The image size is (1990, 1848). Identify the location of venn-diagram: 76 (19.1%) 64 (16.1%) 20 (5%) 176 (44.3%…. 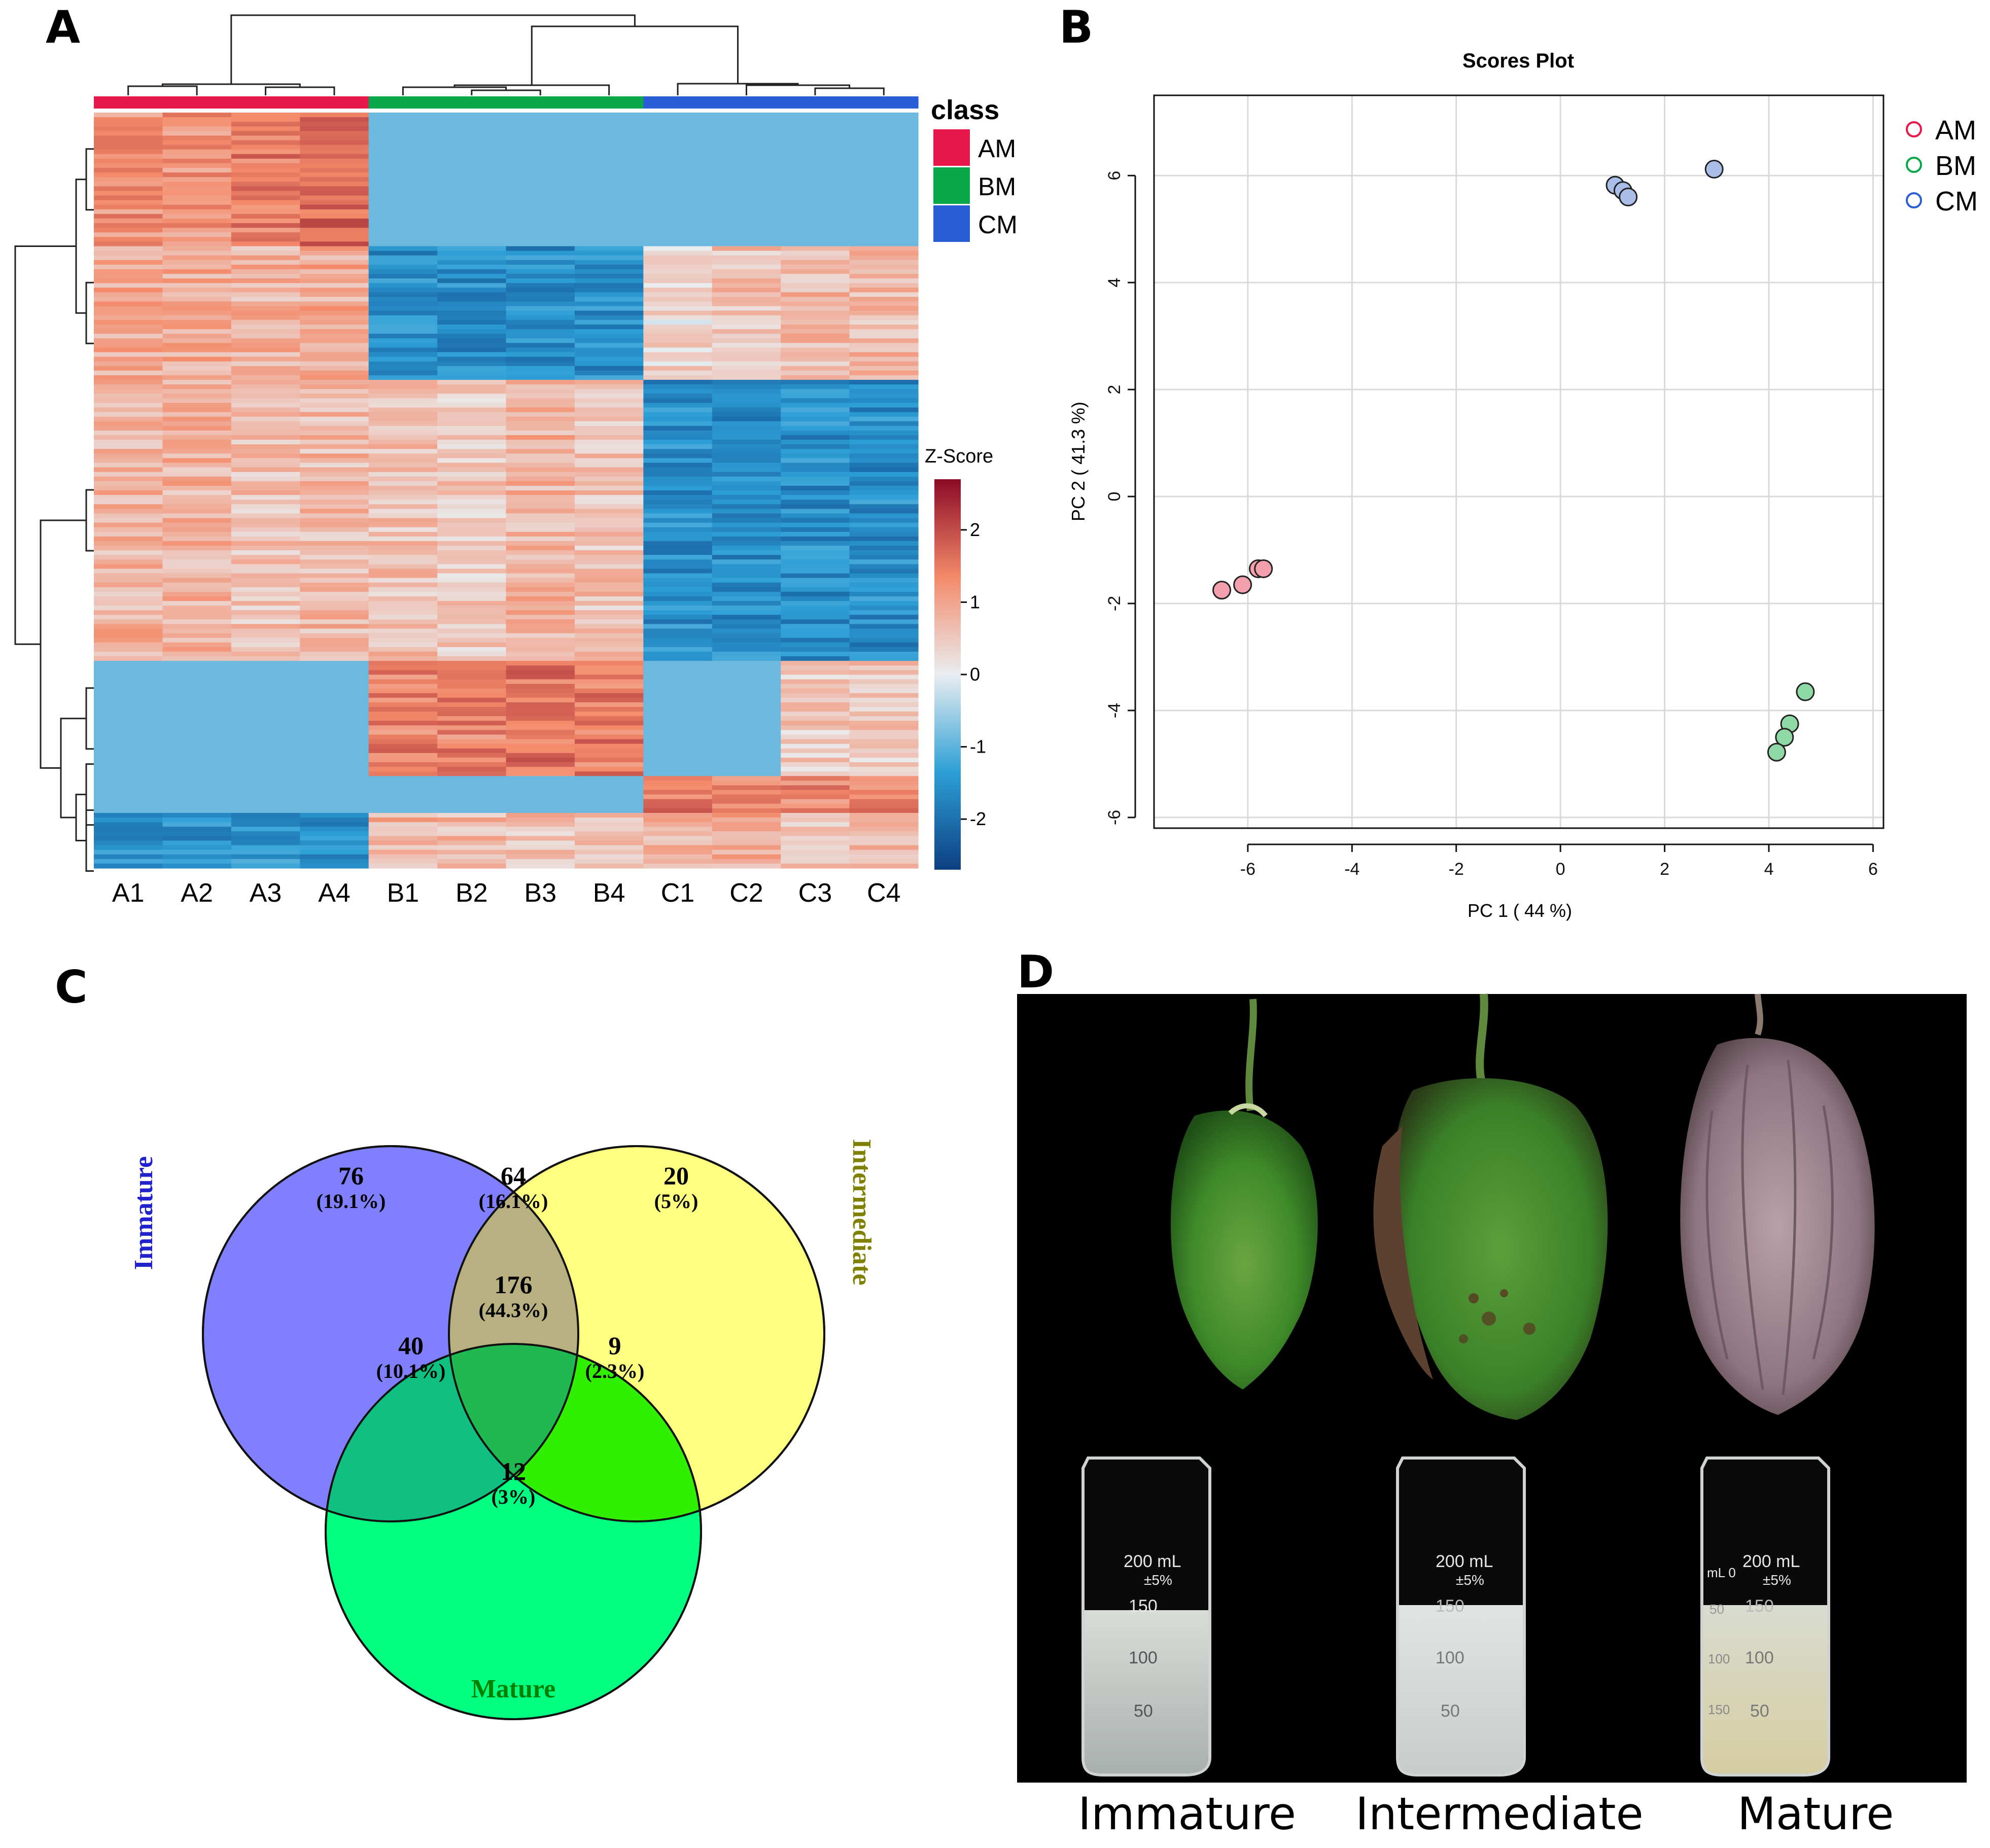
(503, 1429).